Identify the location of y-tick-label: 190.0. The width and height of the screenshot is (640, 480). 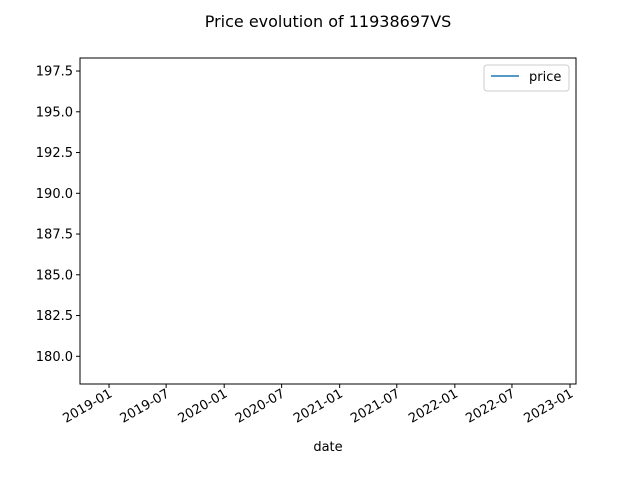
(54, 194).